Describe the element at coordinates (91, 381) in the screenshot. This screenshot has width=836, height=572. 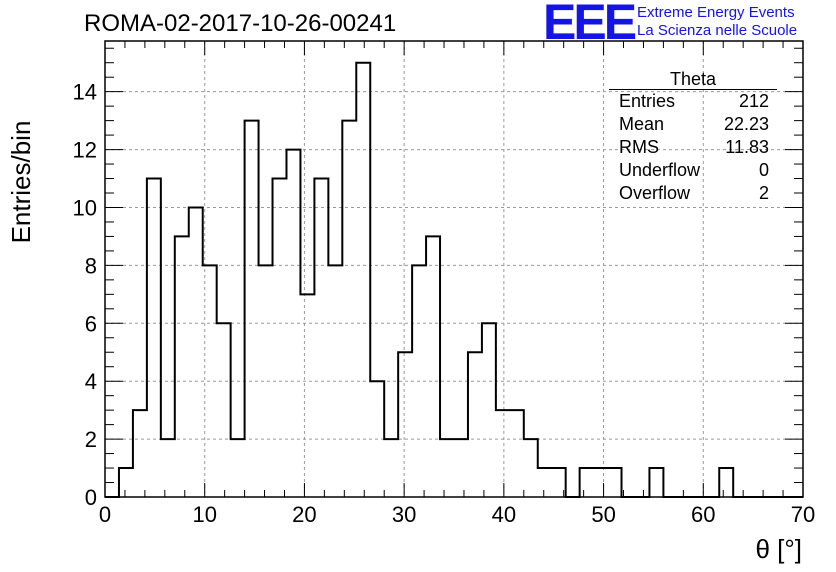
I see `y-tick-label: 4` at that location.